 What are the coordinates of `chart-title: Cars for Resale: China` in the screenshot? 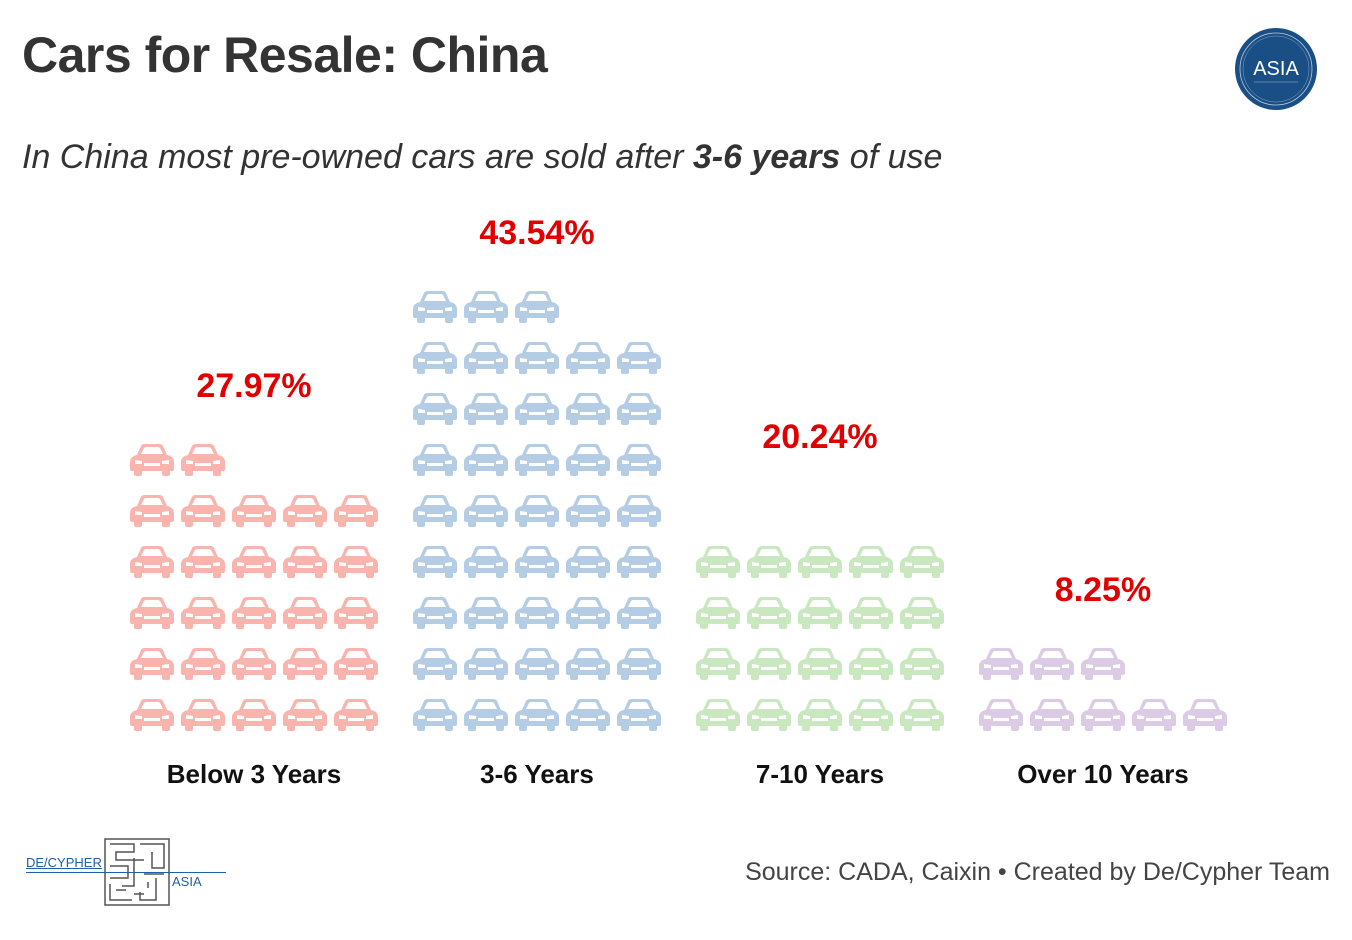 It's located at (285, 55).